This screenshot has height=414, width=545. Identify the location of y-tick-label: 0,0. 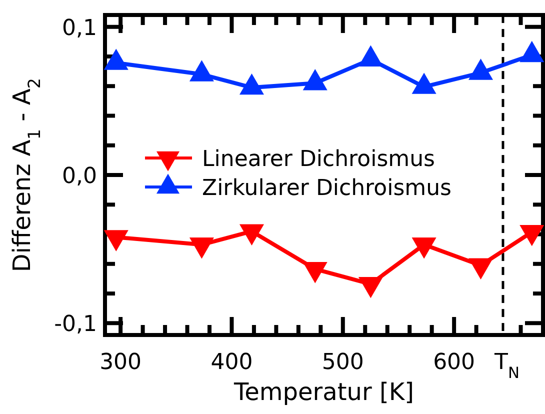
(79, 176).